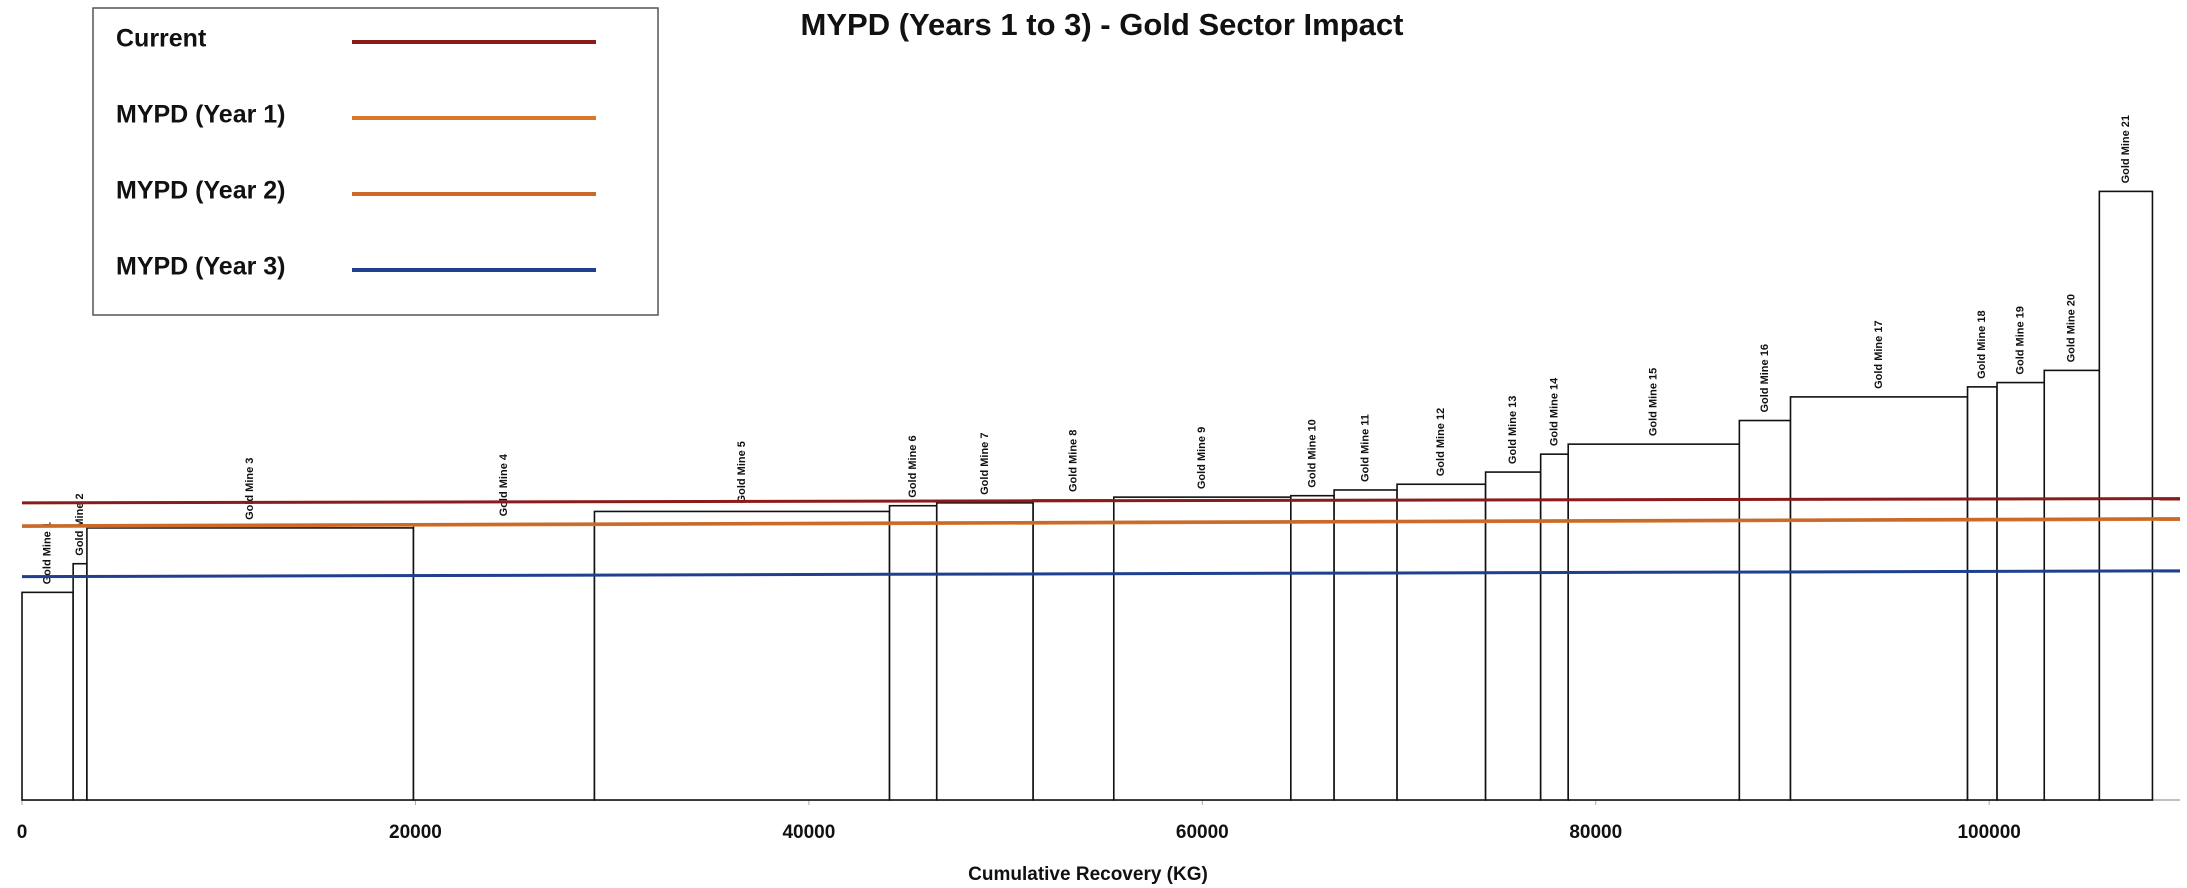  What do you see at coordinates (1441, 442) in the screenshot?
I see `bar-label: Gold Mine 12` at bounding box center [1441, 442].